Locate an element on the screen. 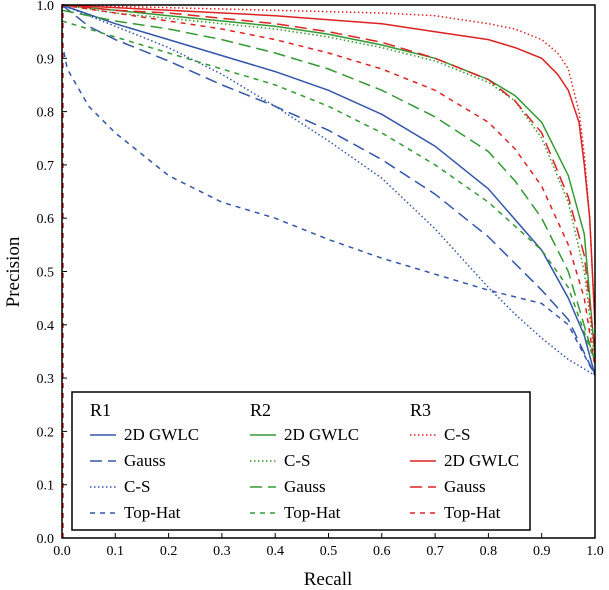  x-tick-label: 0.6 is located at coordinates (382, 551).